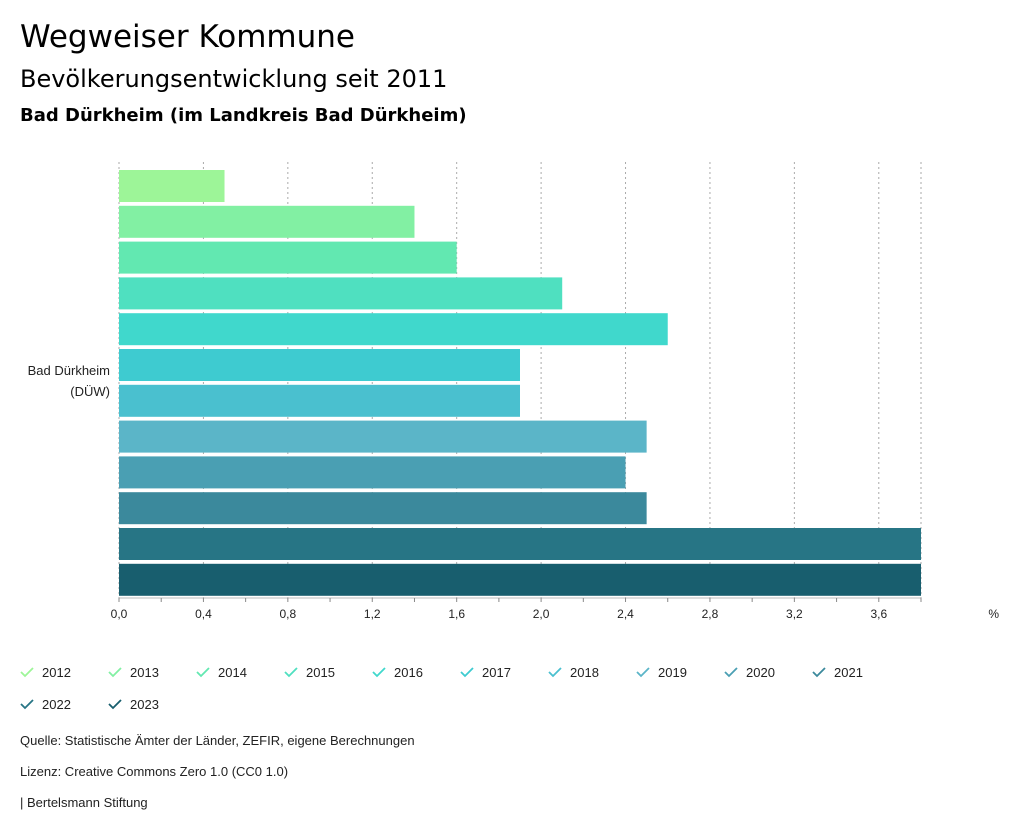 This screenshot has width=1024, height=835. Describe the element at coordinates (288, 257) in the screenshot. I see `bar-2014` at that location.